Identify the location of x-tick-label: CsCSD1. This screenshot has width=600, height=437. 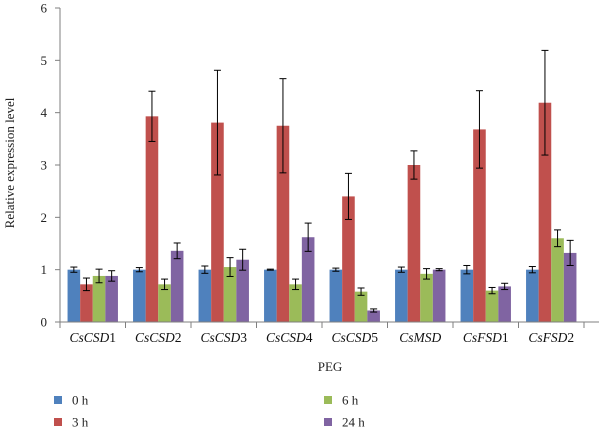
(92, 337).